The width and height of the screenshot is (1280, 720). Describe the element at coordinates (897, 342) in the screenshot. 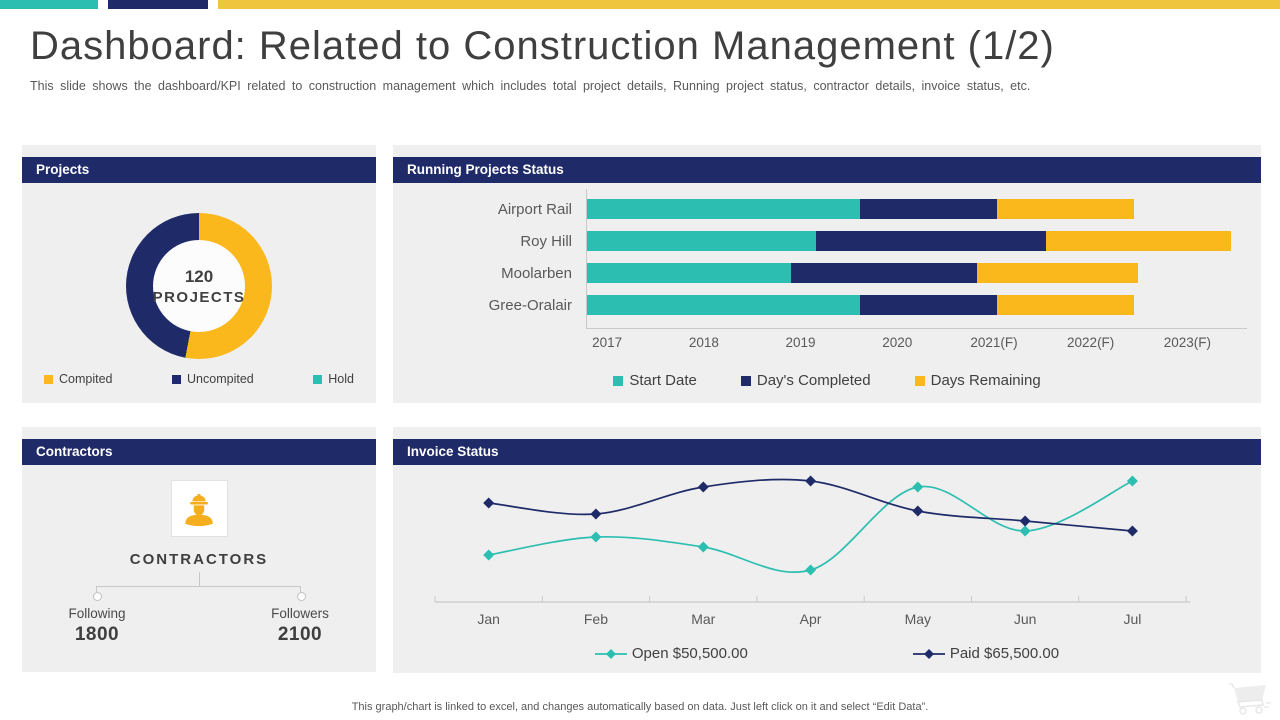

I see `x-tick-label: 2020` at that location.